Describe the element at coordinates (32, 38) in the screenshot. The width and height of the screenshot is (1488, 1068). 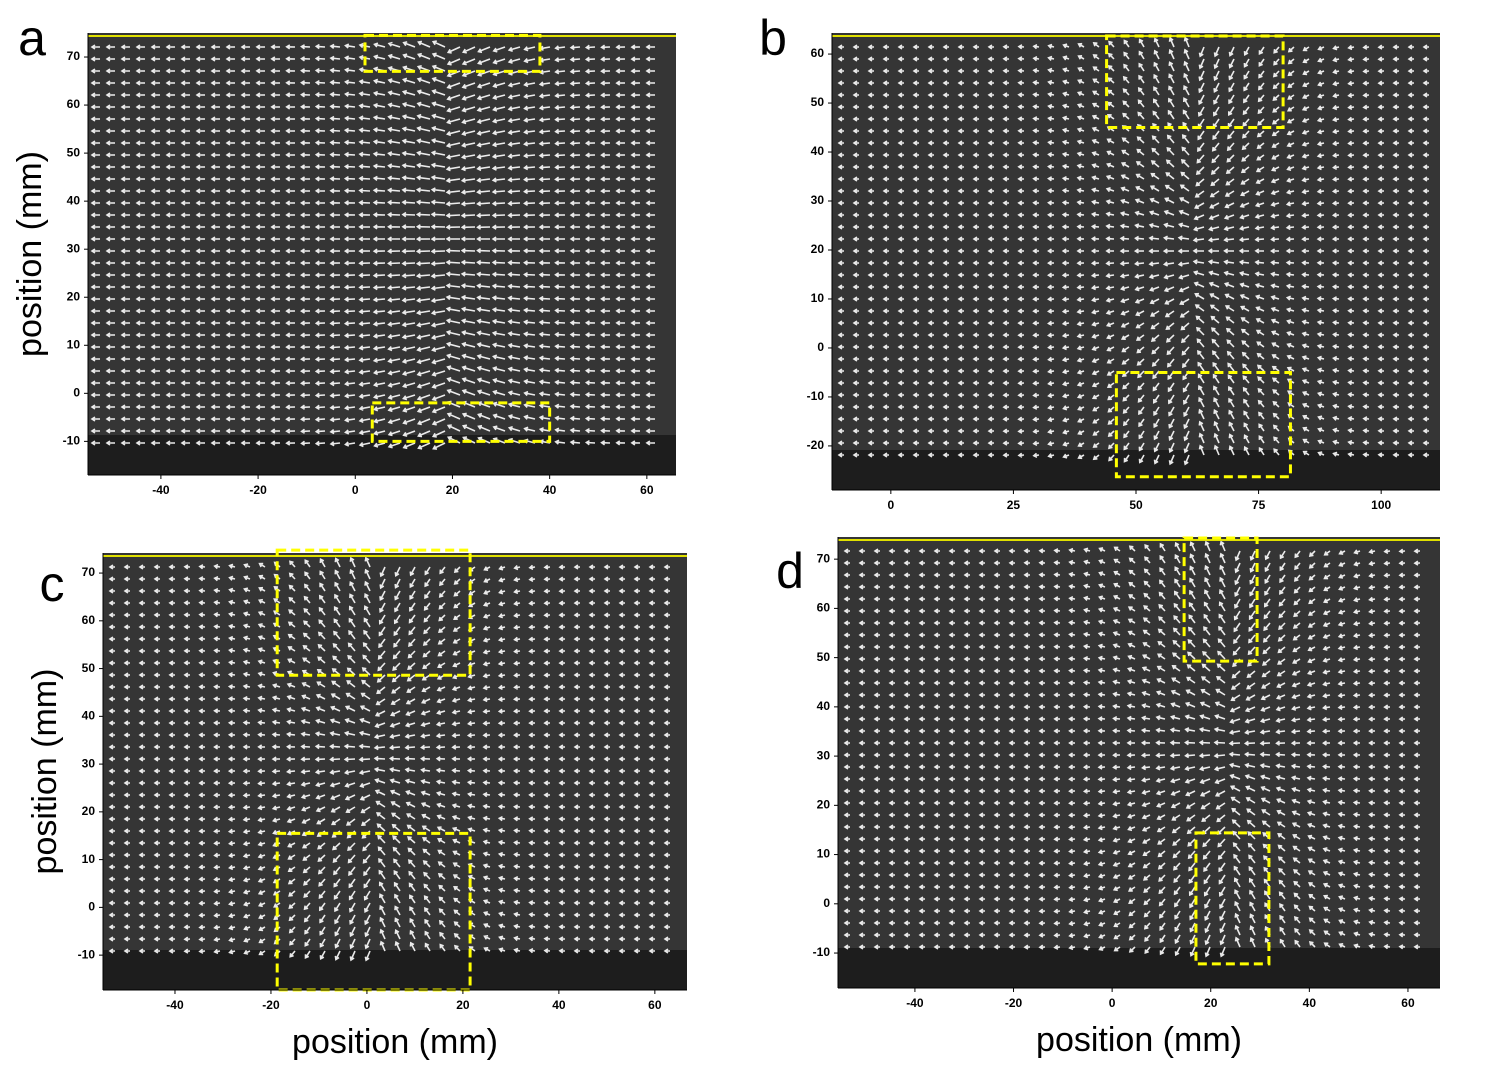
I see `panel-letter: a` at that location.